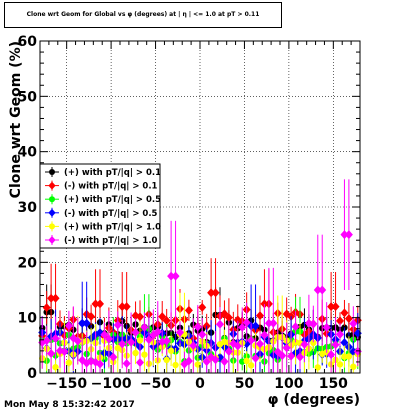 This screenshot has width=400, height=414. What do you see at coordinates (200, 384) in the screenshot?
I see `x-tick-label: 0` at bounding box center [200, 384].